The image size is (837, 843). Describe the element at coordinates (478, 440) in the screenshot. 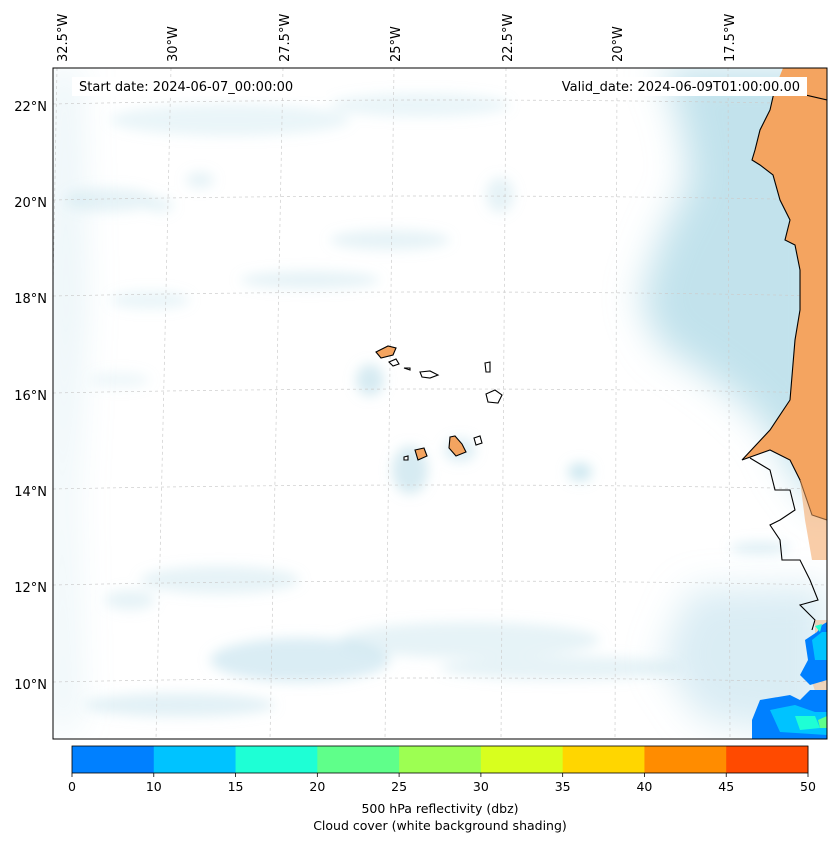

I see `island-maio` at that location.